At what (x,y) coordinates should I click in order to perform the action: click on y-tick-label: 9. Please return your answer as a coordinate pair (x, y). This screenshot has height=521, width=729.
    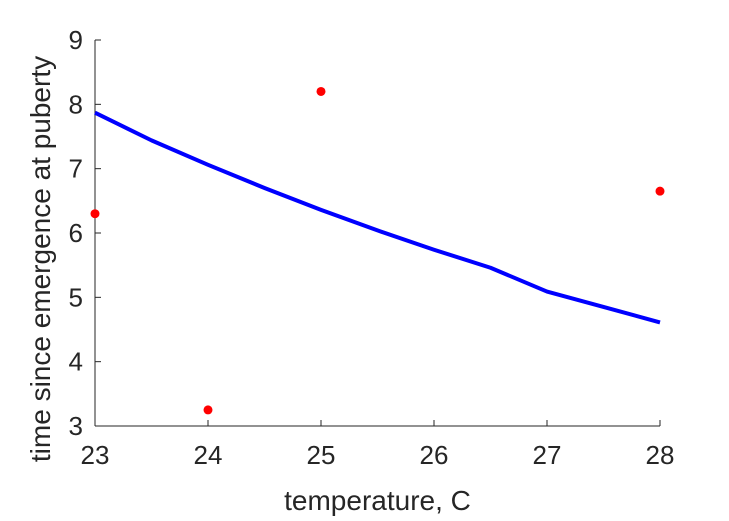
    Looking at the image, I should click on (76, 40).